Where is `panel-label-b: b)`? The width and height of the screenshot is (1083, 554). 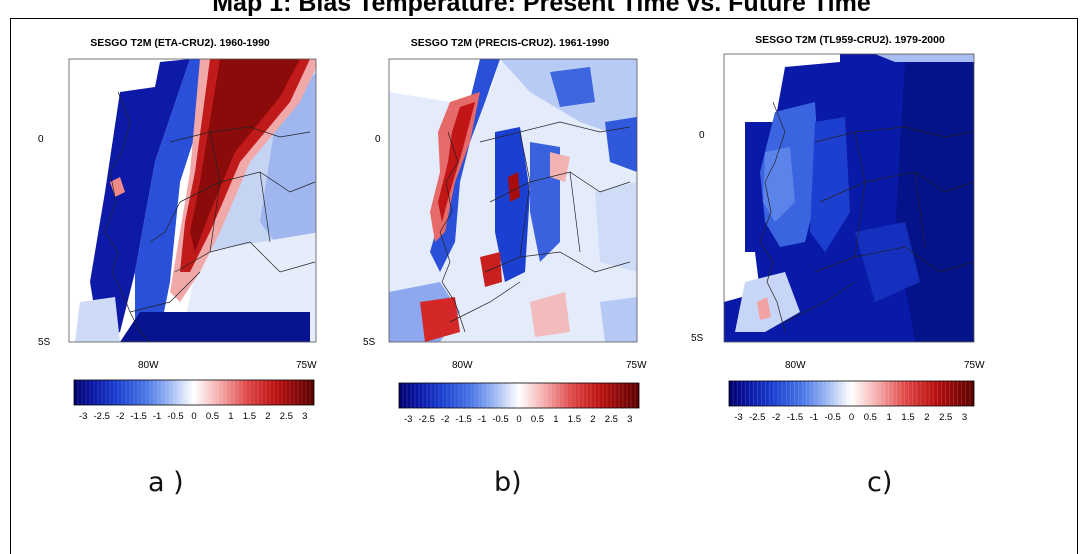
panel-label-b: b) is located at coordinates (508, 482).